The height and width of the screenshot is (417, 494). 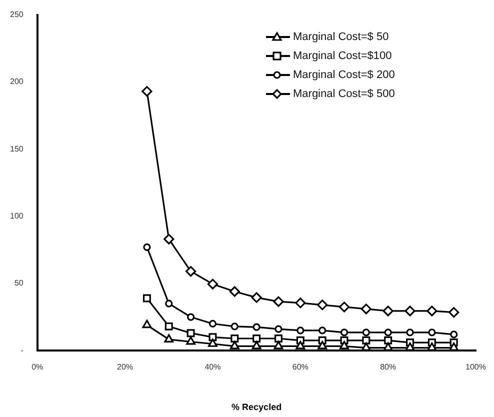 I want to click on legend-label: Marginal Cost=$ 500, so click(x=344, y=94).